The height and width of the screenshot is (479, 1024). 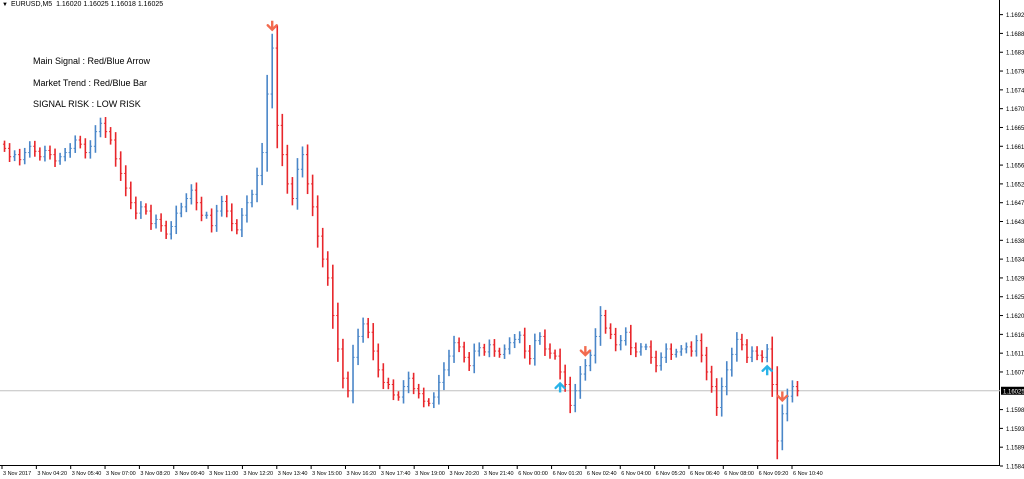 What do you see at coordinates (1015, 167) in the screenshot?
I see `y-axis-tick-label: 1.16565` at bounding box center [1015, 167].